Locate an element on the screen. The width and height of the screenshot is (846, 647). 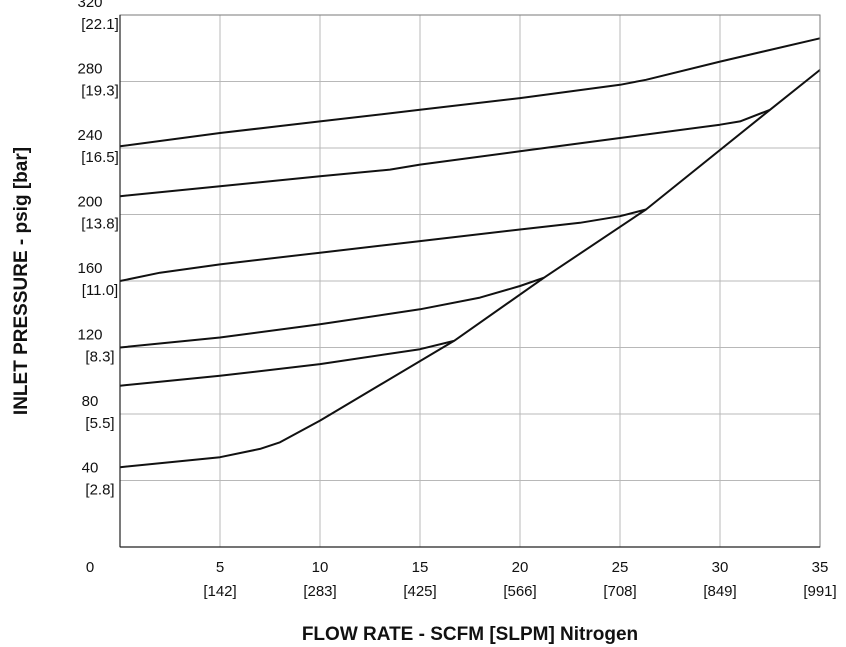
x-tick-sublabel: [991] is located at coordinates (819, 591).